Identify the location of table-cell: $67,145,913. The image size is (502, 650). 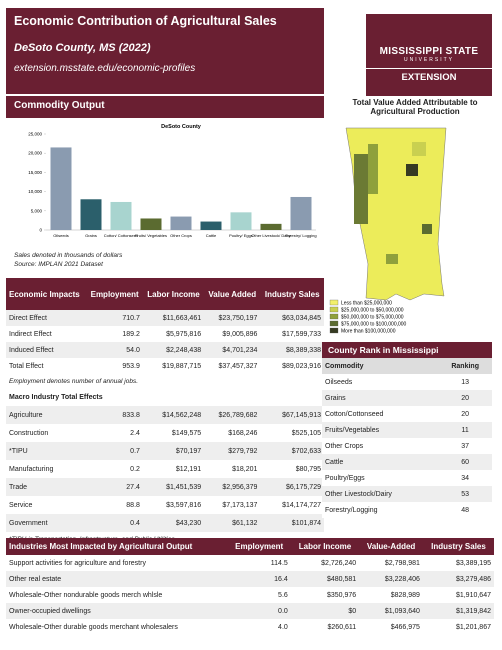
(301, 415).